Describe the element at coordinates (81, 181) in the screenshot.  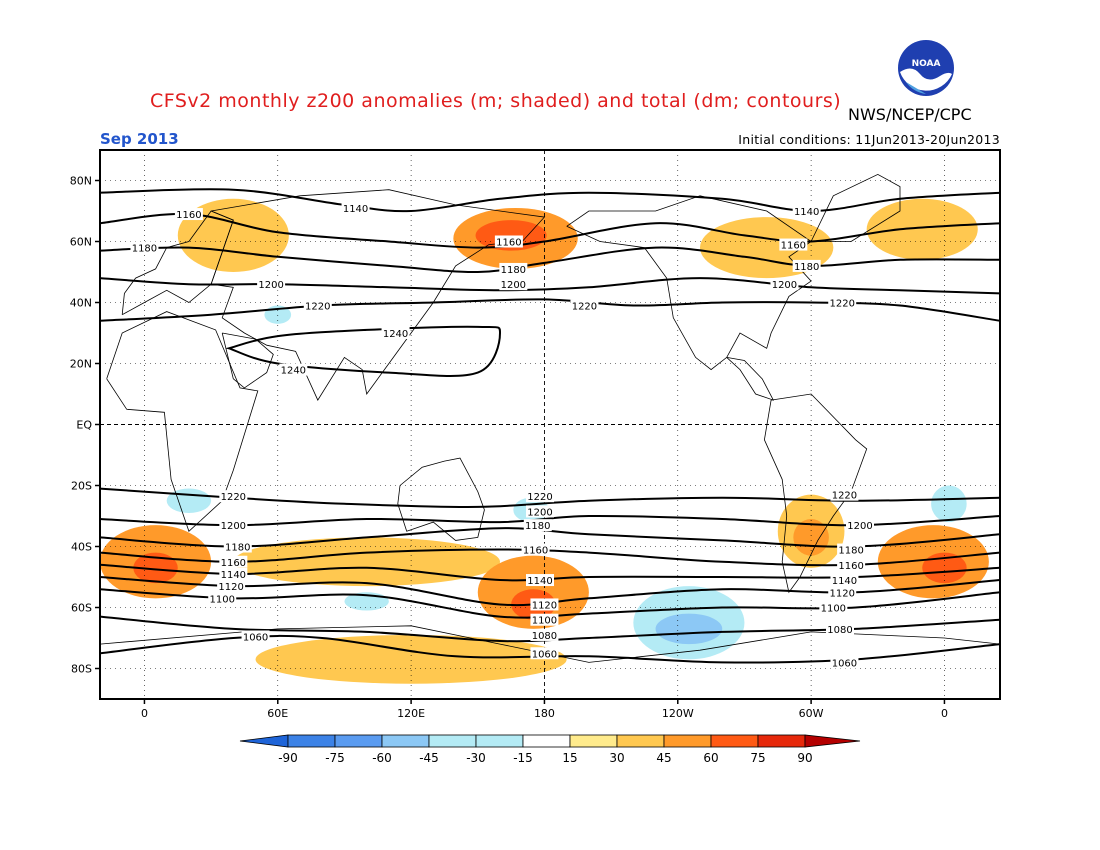
I see `lat-tick-label: 80N` at that location.